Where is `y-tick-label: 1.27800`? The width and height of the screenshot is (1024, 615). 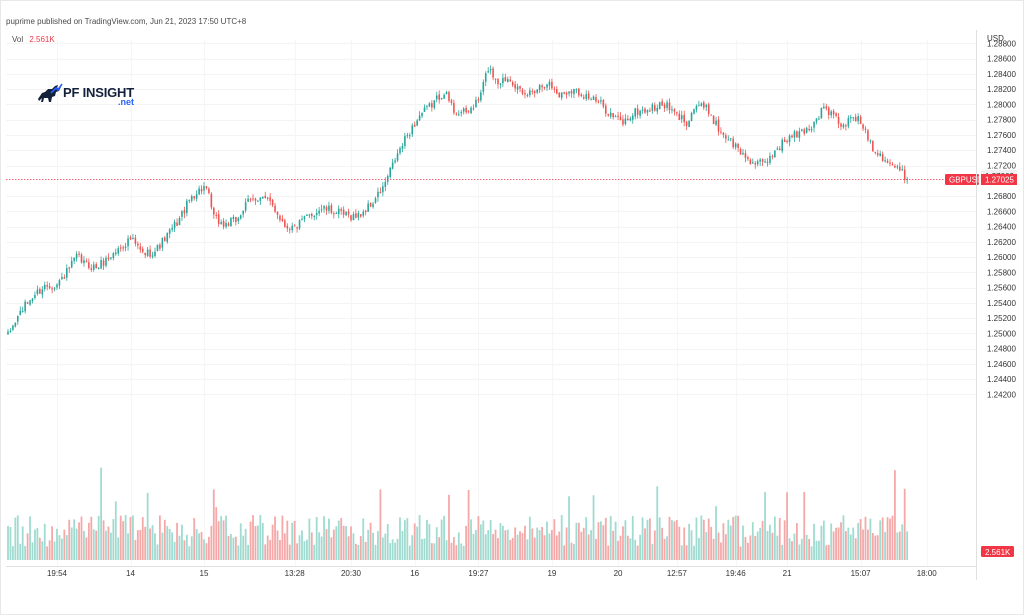 y-tick-label: 1.27800 is located at coordinates (1001, 120).